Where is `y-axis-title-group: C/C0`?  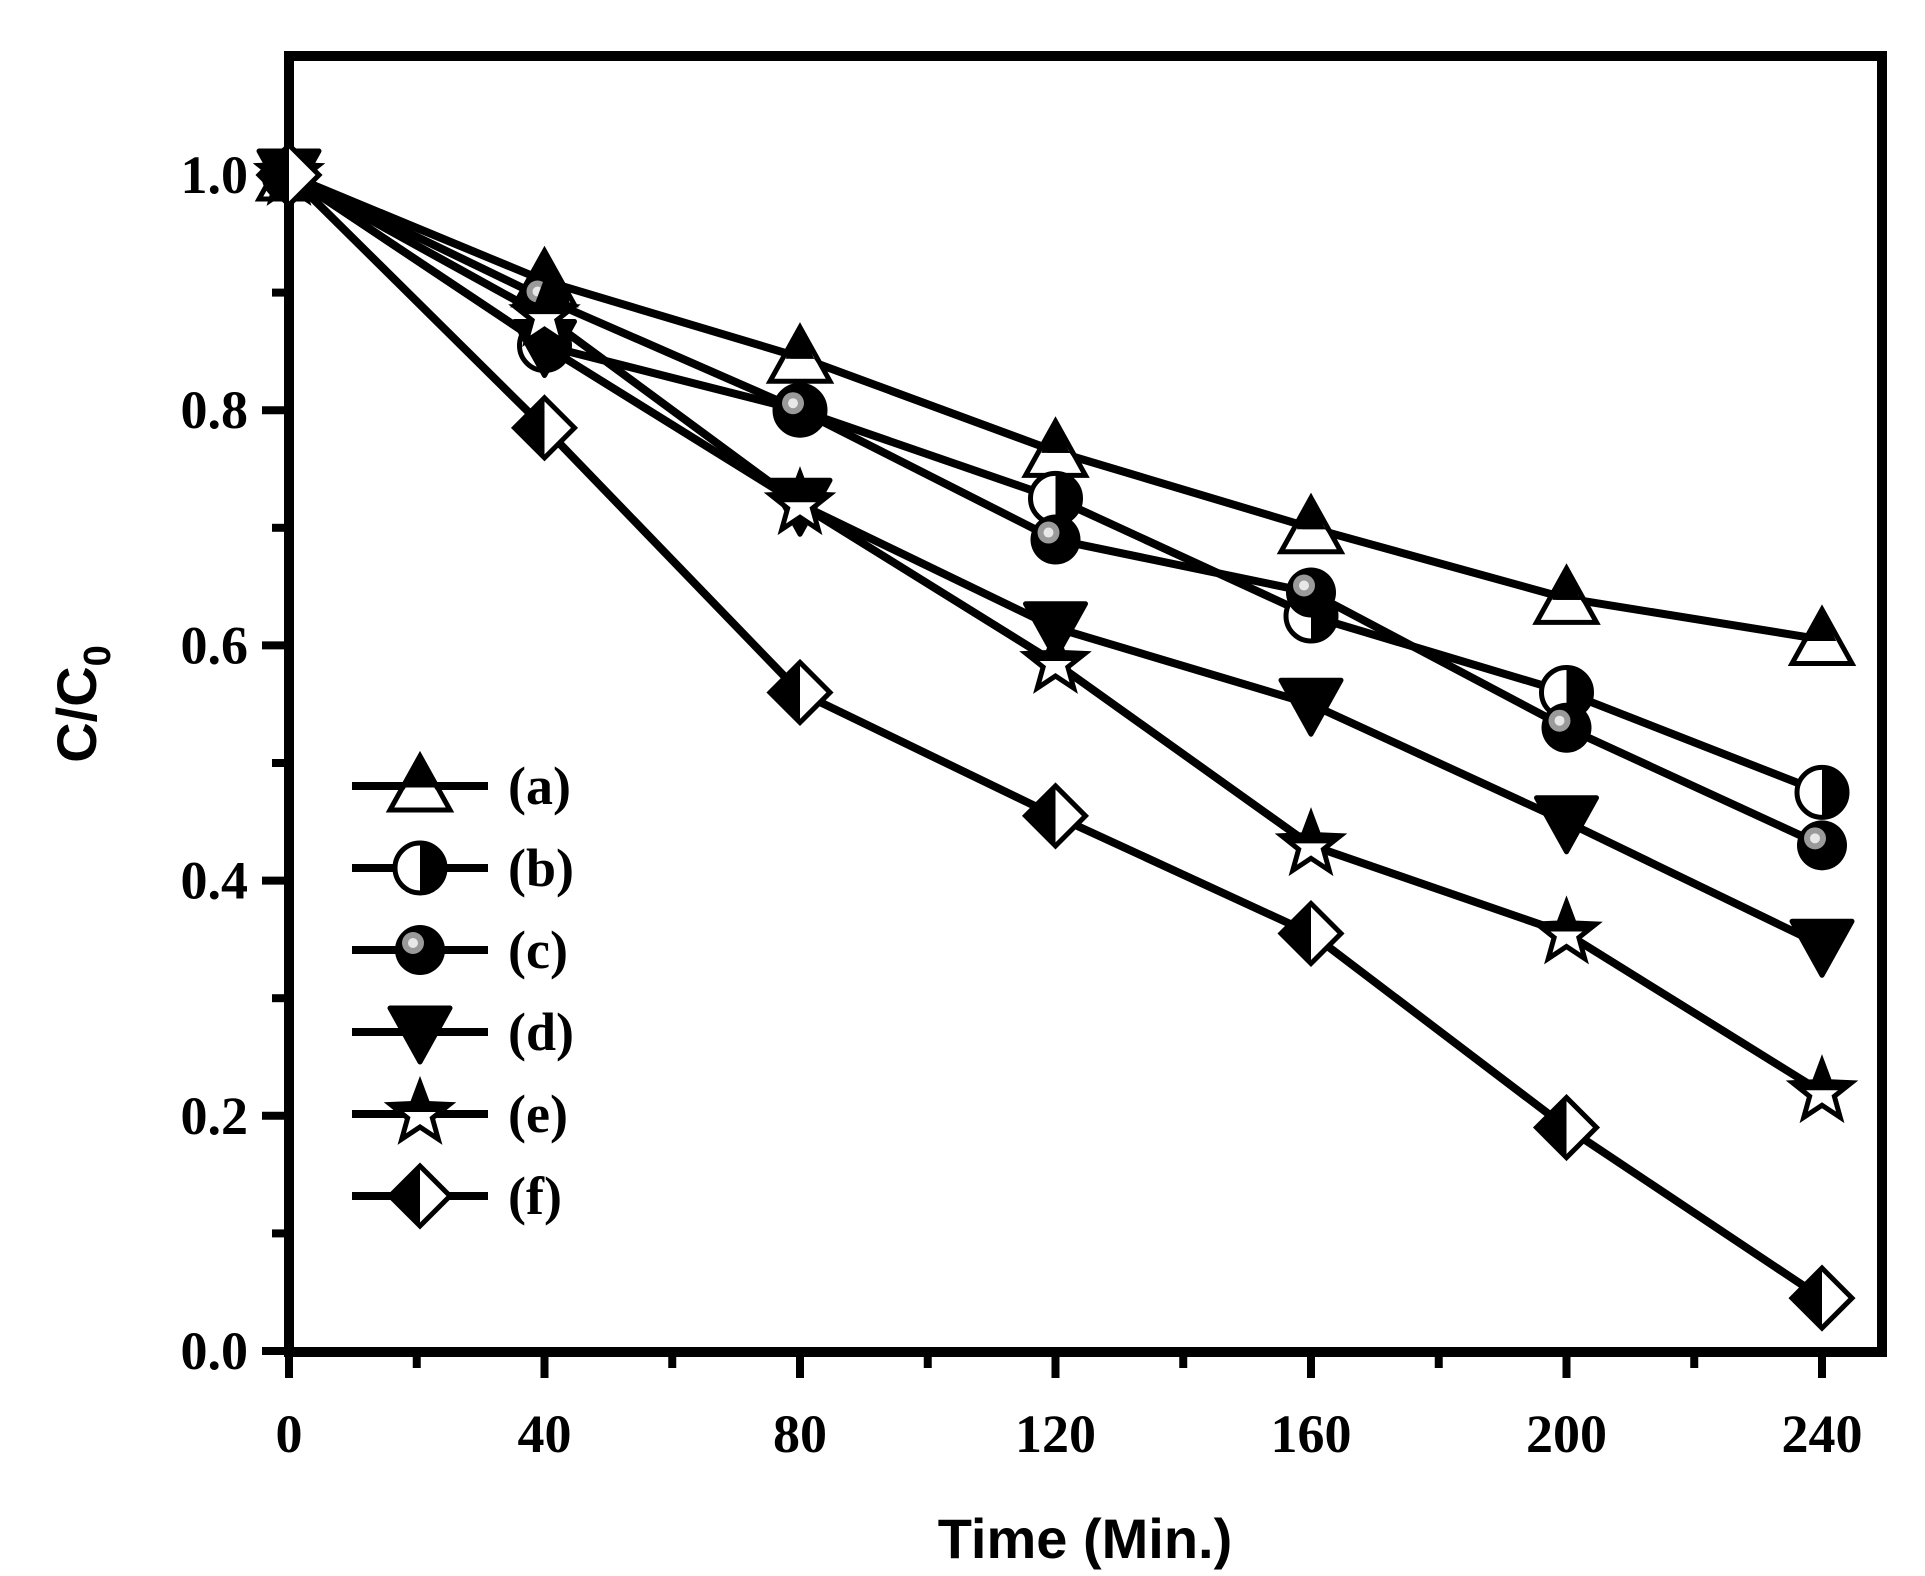
y-axis-title-group: C/C0 is located at coordinates (82, 704).